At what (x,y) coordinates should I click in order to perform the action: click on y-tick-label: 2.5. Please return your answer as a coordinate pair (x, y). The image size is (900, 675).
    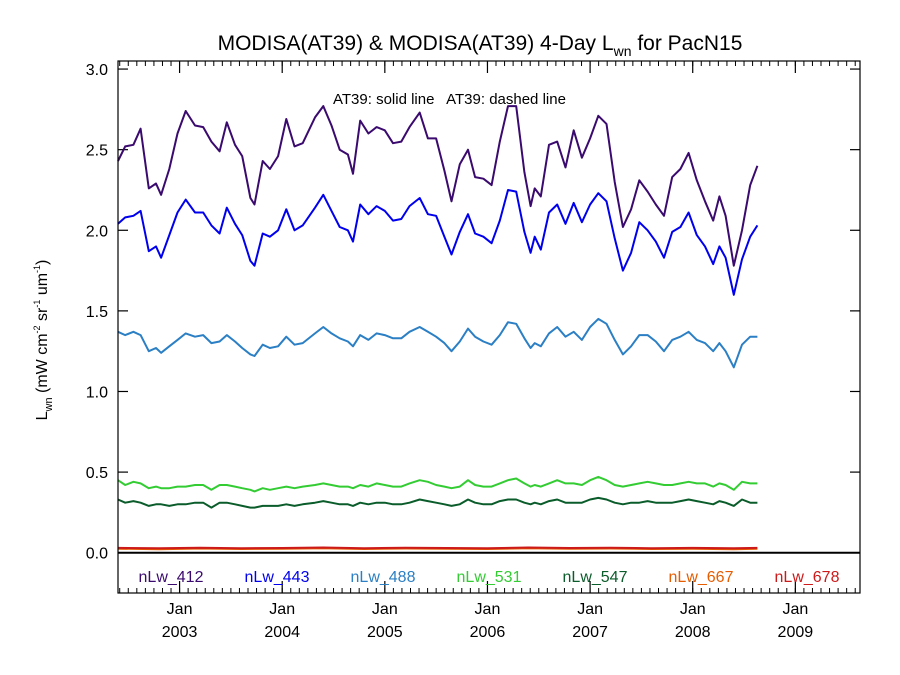
    Looking at the image, I should click on (97, 151).